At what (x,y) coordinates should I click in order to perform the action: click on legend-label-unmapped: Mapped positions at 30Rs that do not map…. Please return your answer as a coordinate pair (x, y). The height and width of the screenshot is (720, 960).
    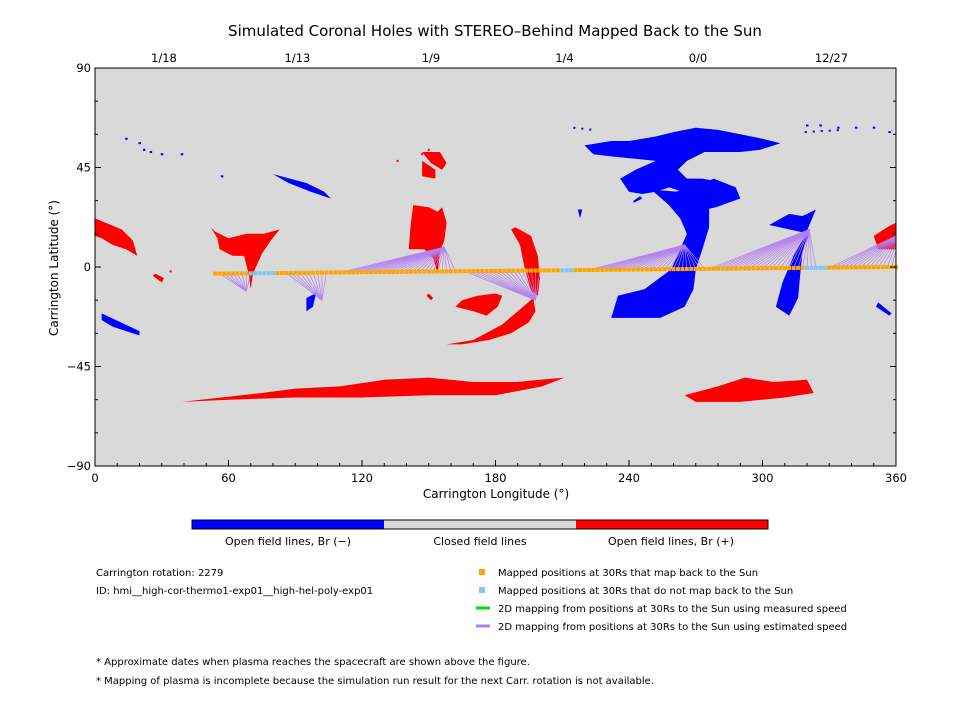
    Looking at the image, I should click on (645, 591).